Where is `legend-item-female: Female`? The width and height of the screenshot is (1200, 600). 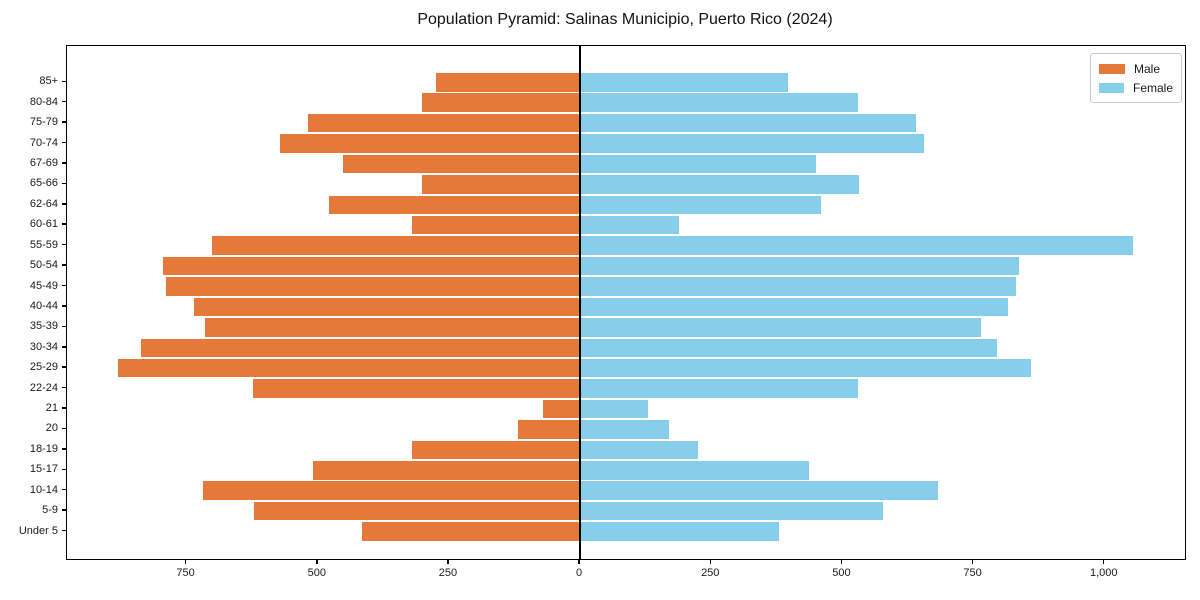 legend-item-female: Female is located at coordinates (1136, 88).